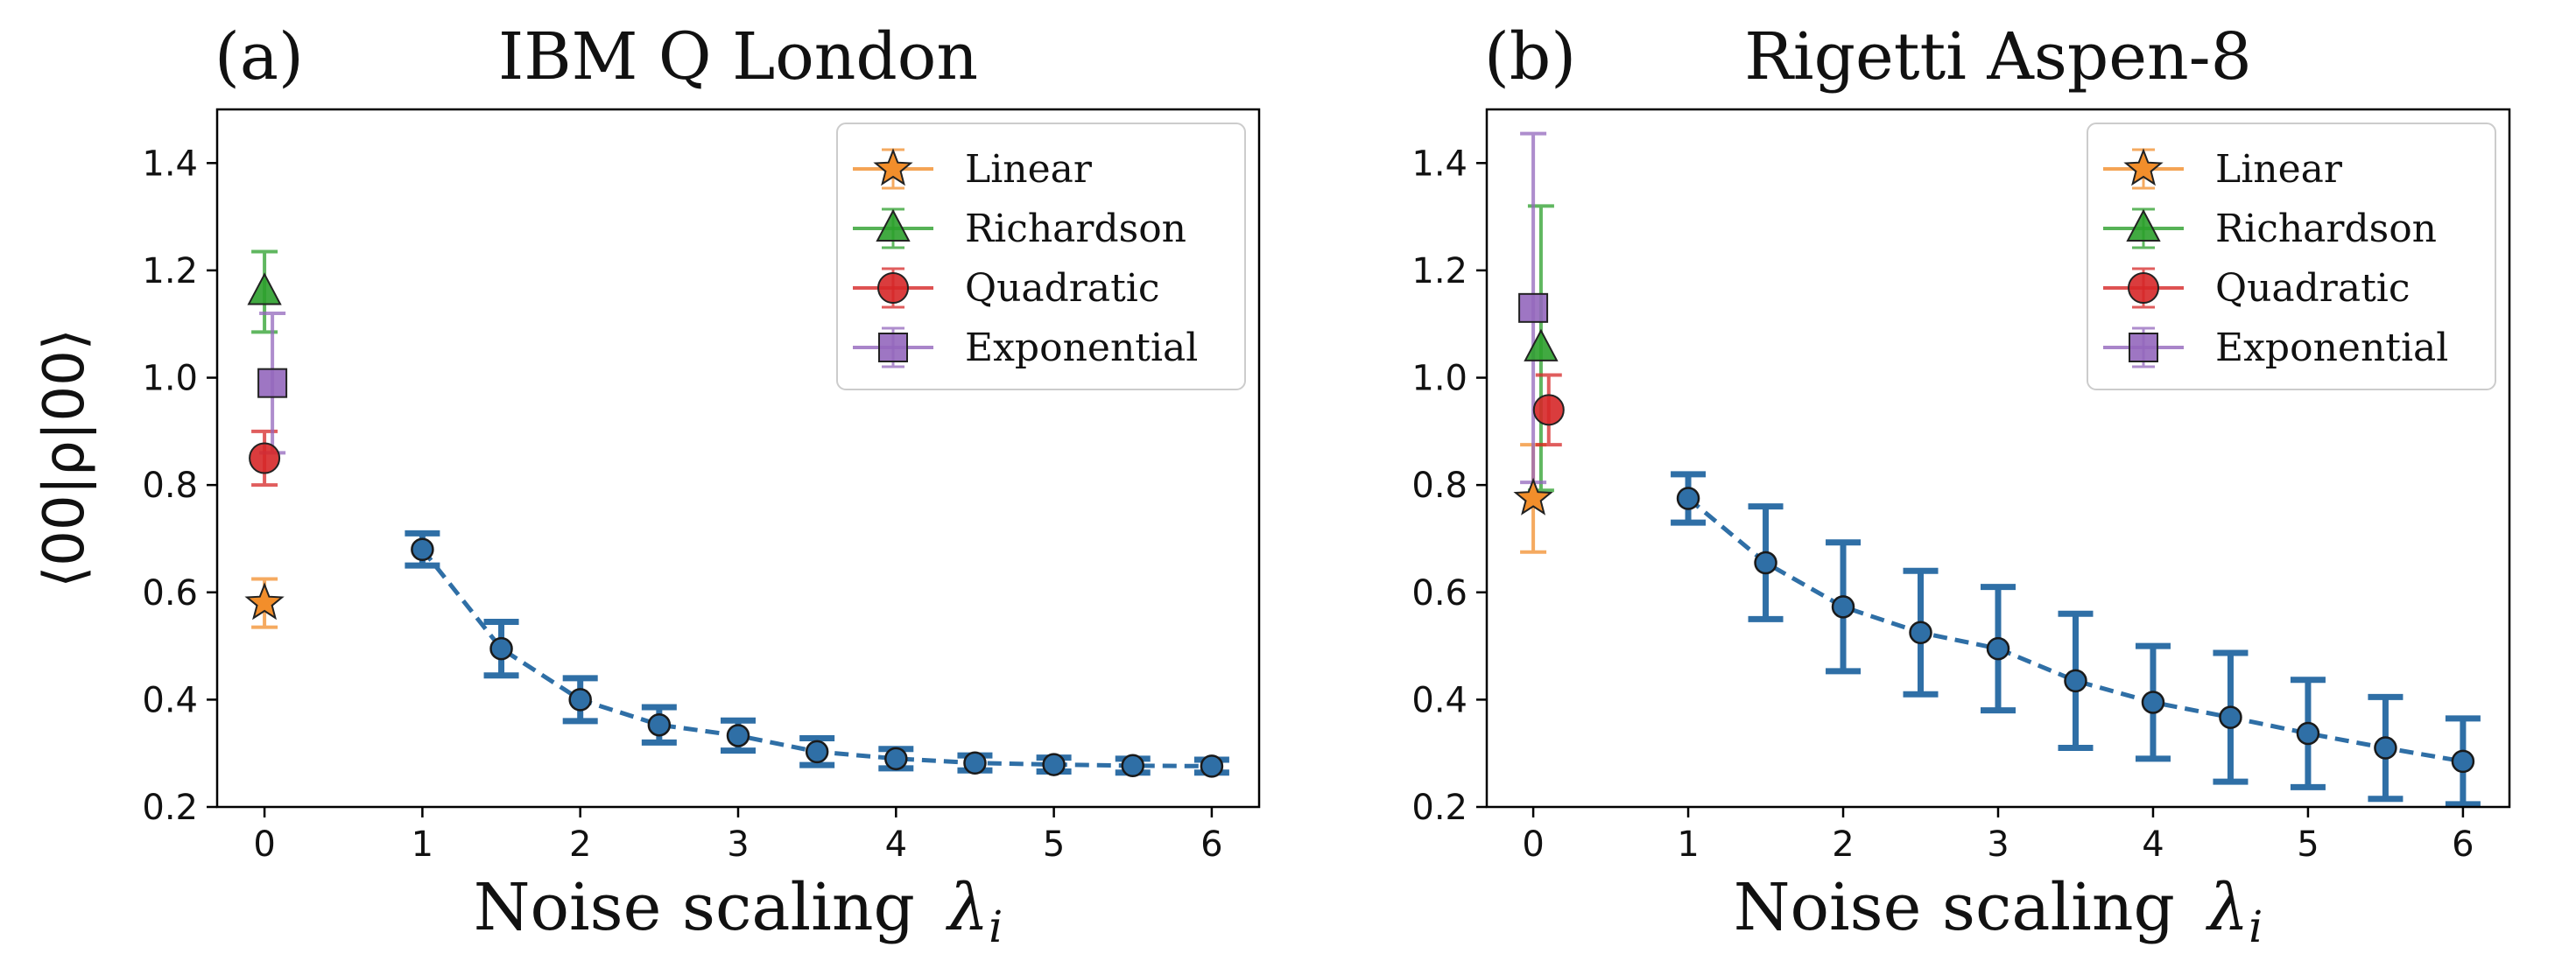 The height and width of the screenshot is (954, 2576). Describe the element at coordinates (1998, 57) in the screenshot. I see `chart-title: Rigetti Aspen-8` at that location.